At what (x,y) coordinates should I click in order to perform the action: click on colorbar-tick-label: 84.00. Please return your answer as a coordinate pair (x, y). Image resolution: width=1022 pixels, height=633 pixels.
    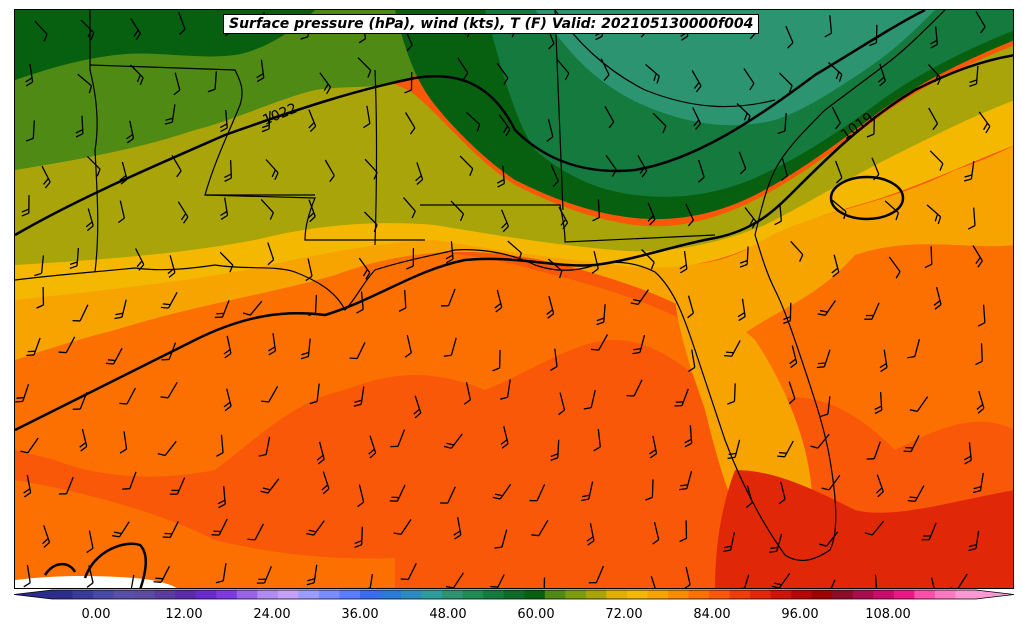
    Looking at the image, I should click on (712, 614).